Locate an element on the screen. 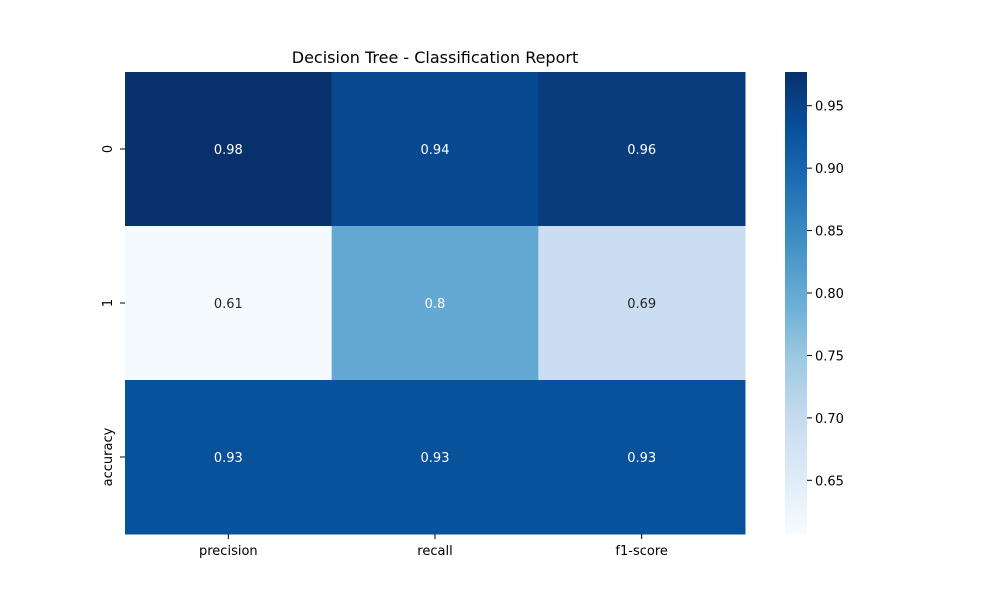 Image resolution: width=1000 pixels, height=600 pixels. y-tick-label: 1 is located at coordinates (108, 303).